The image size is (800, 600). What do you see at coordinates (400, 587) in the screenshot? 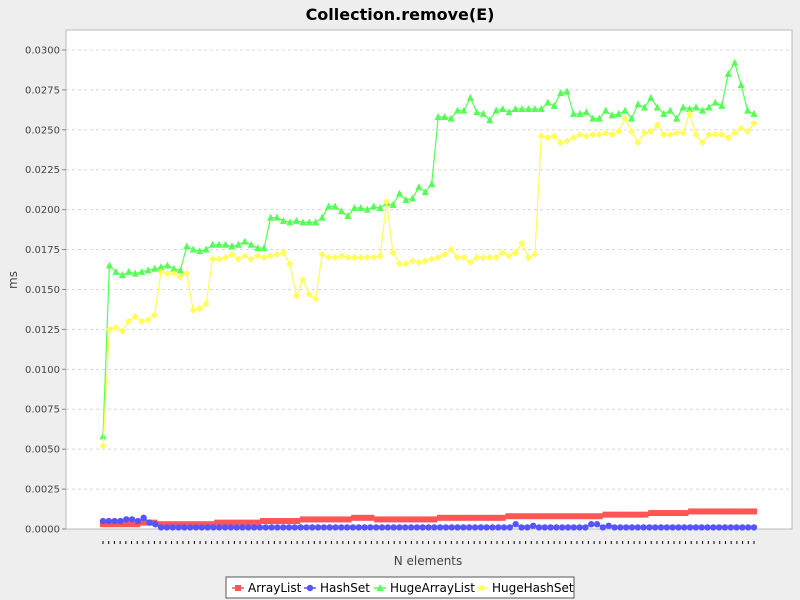
I see `legend-box` at bounding box center [400, 587].